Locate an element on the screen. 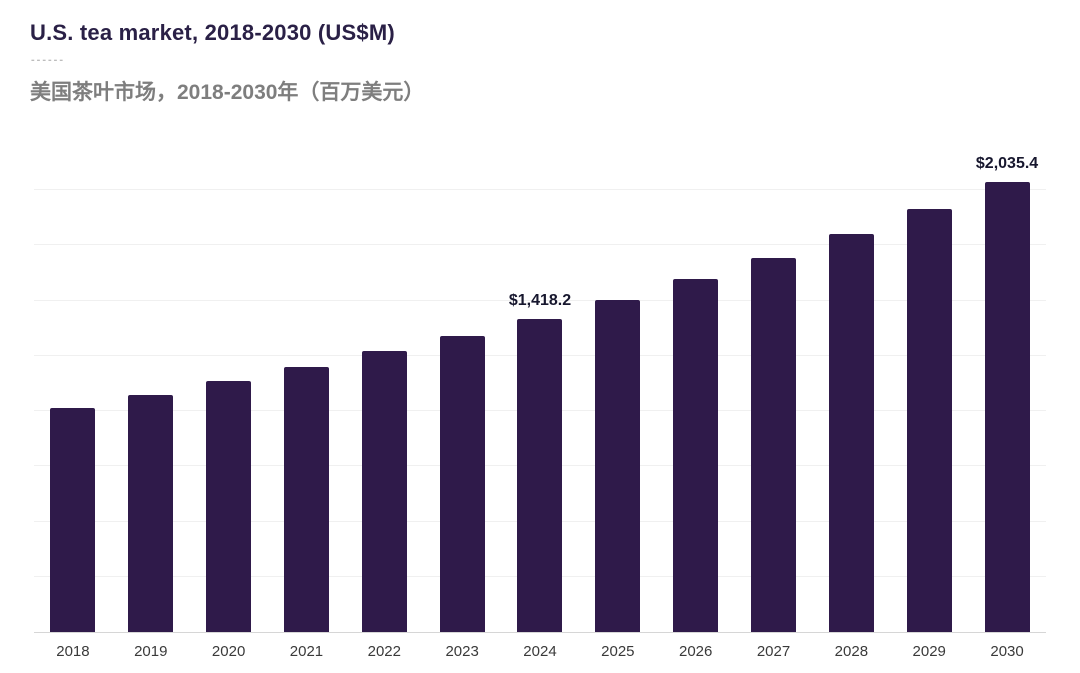 Image resolution: width=1080 pixels, height=673 pixels. bar-slot-2027 is located at coordinates (774, 389).